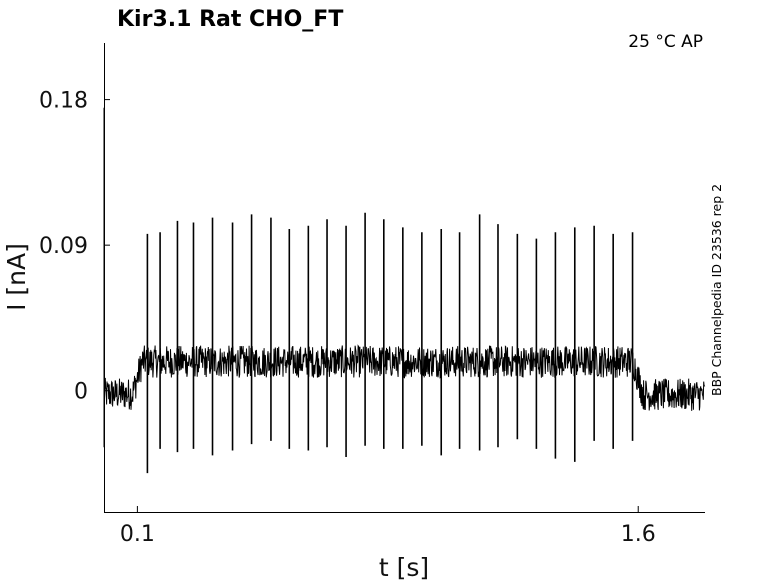  What do you see at coordinates (230, 19) in the screenshot?
I see `chart-title: Kir3.1 Rat CHO_FT` at bounding box center [230, 19].